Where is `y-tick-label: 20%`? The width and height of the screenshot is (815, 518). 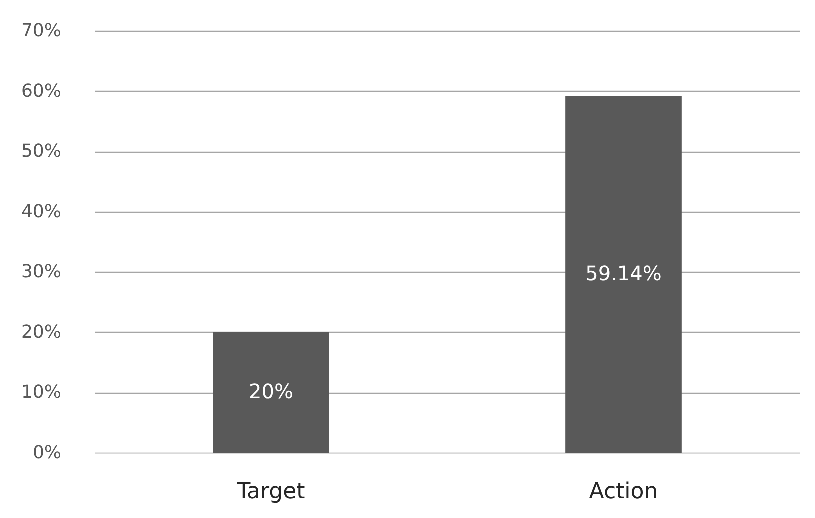
y-tick-label: 20% is located at coordinates (41, 332).